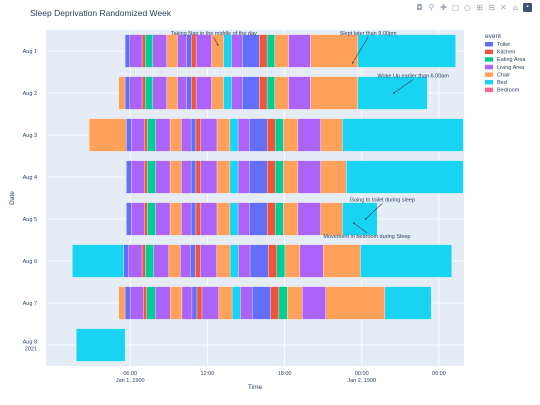  Describe the element at coordinates (214, 34) in the screenshot. I see `annotation-label: Taking Nap in the middle of the day` at that location.